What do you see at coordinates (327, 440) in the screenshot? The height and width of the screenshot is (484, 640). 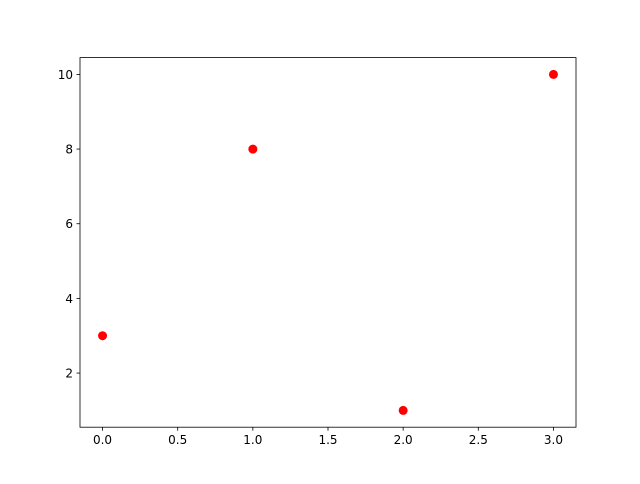 I see `x-tick-label: 1.5` at bounding box center [327, 440].